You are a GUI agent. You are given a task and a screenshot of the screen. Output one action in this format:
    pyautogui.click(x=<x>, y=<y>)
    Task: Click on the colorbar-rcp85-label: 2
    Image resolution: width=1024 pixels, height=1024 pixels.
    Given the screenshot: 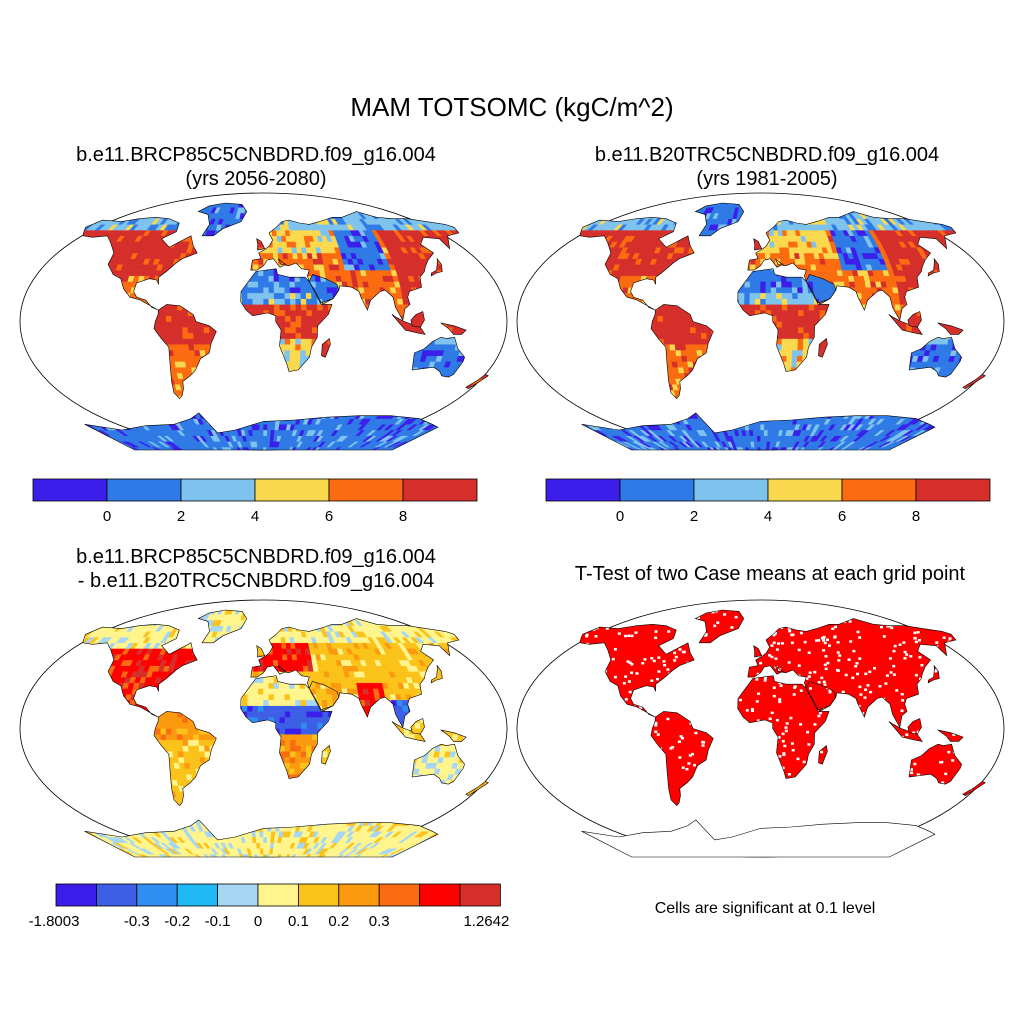 What is the action you would take?
    pyautogui.click(x=181, y=516)
    